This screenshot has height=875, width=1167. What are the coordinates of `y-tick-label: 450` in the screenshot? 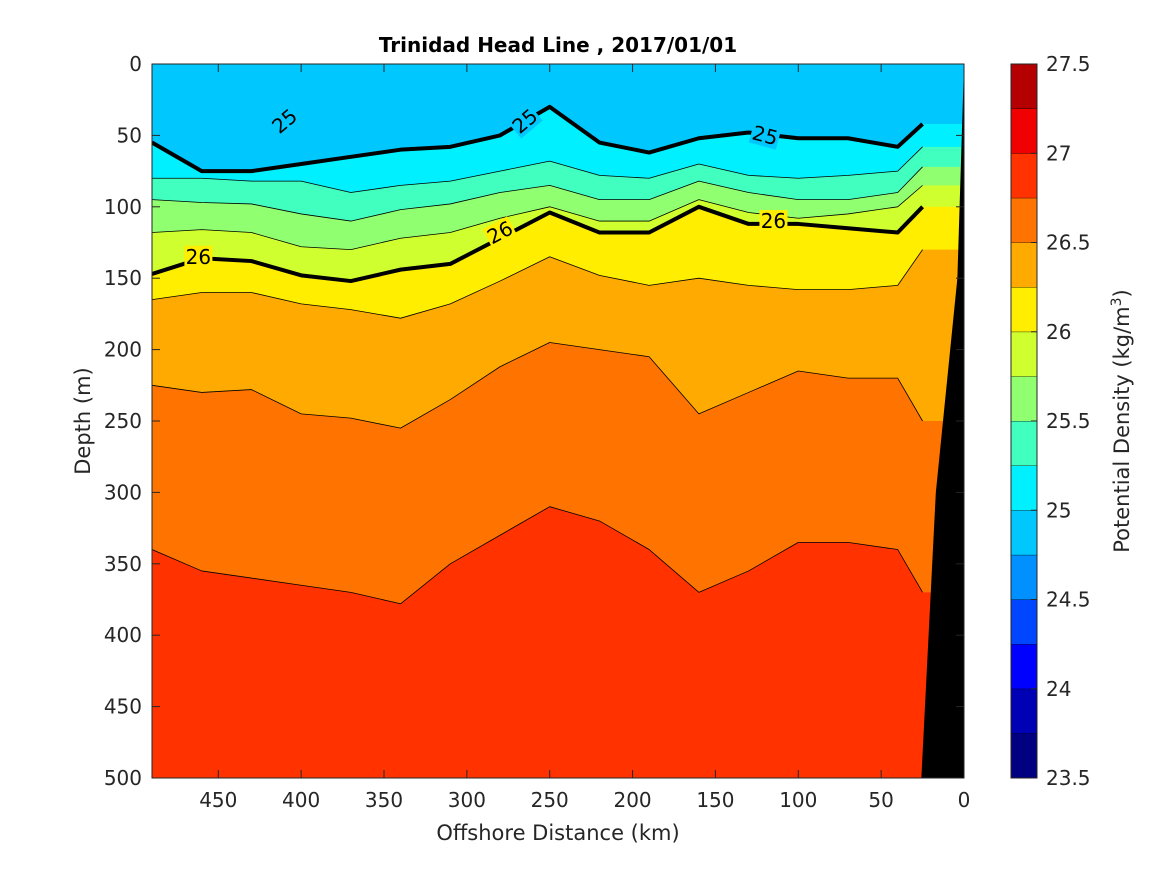 It's located at (123, 707).